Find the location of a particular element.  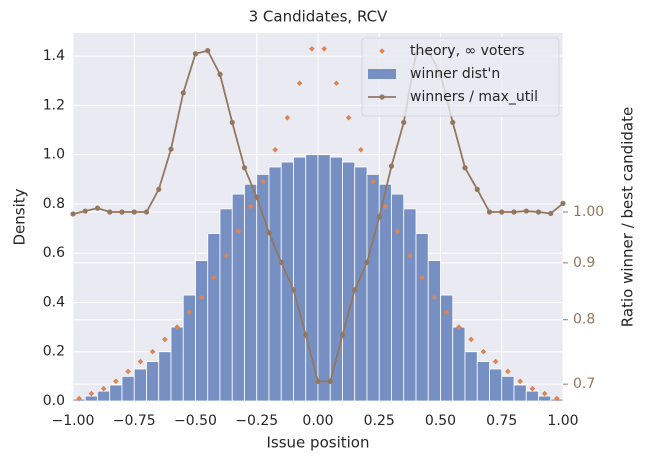

y2-axis-label: Ratio winner / best candidate is located at coordinates (628, 217).